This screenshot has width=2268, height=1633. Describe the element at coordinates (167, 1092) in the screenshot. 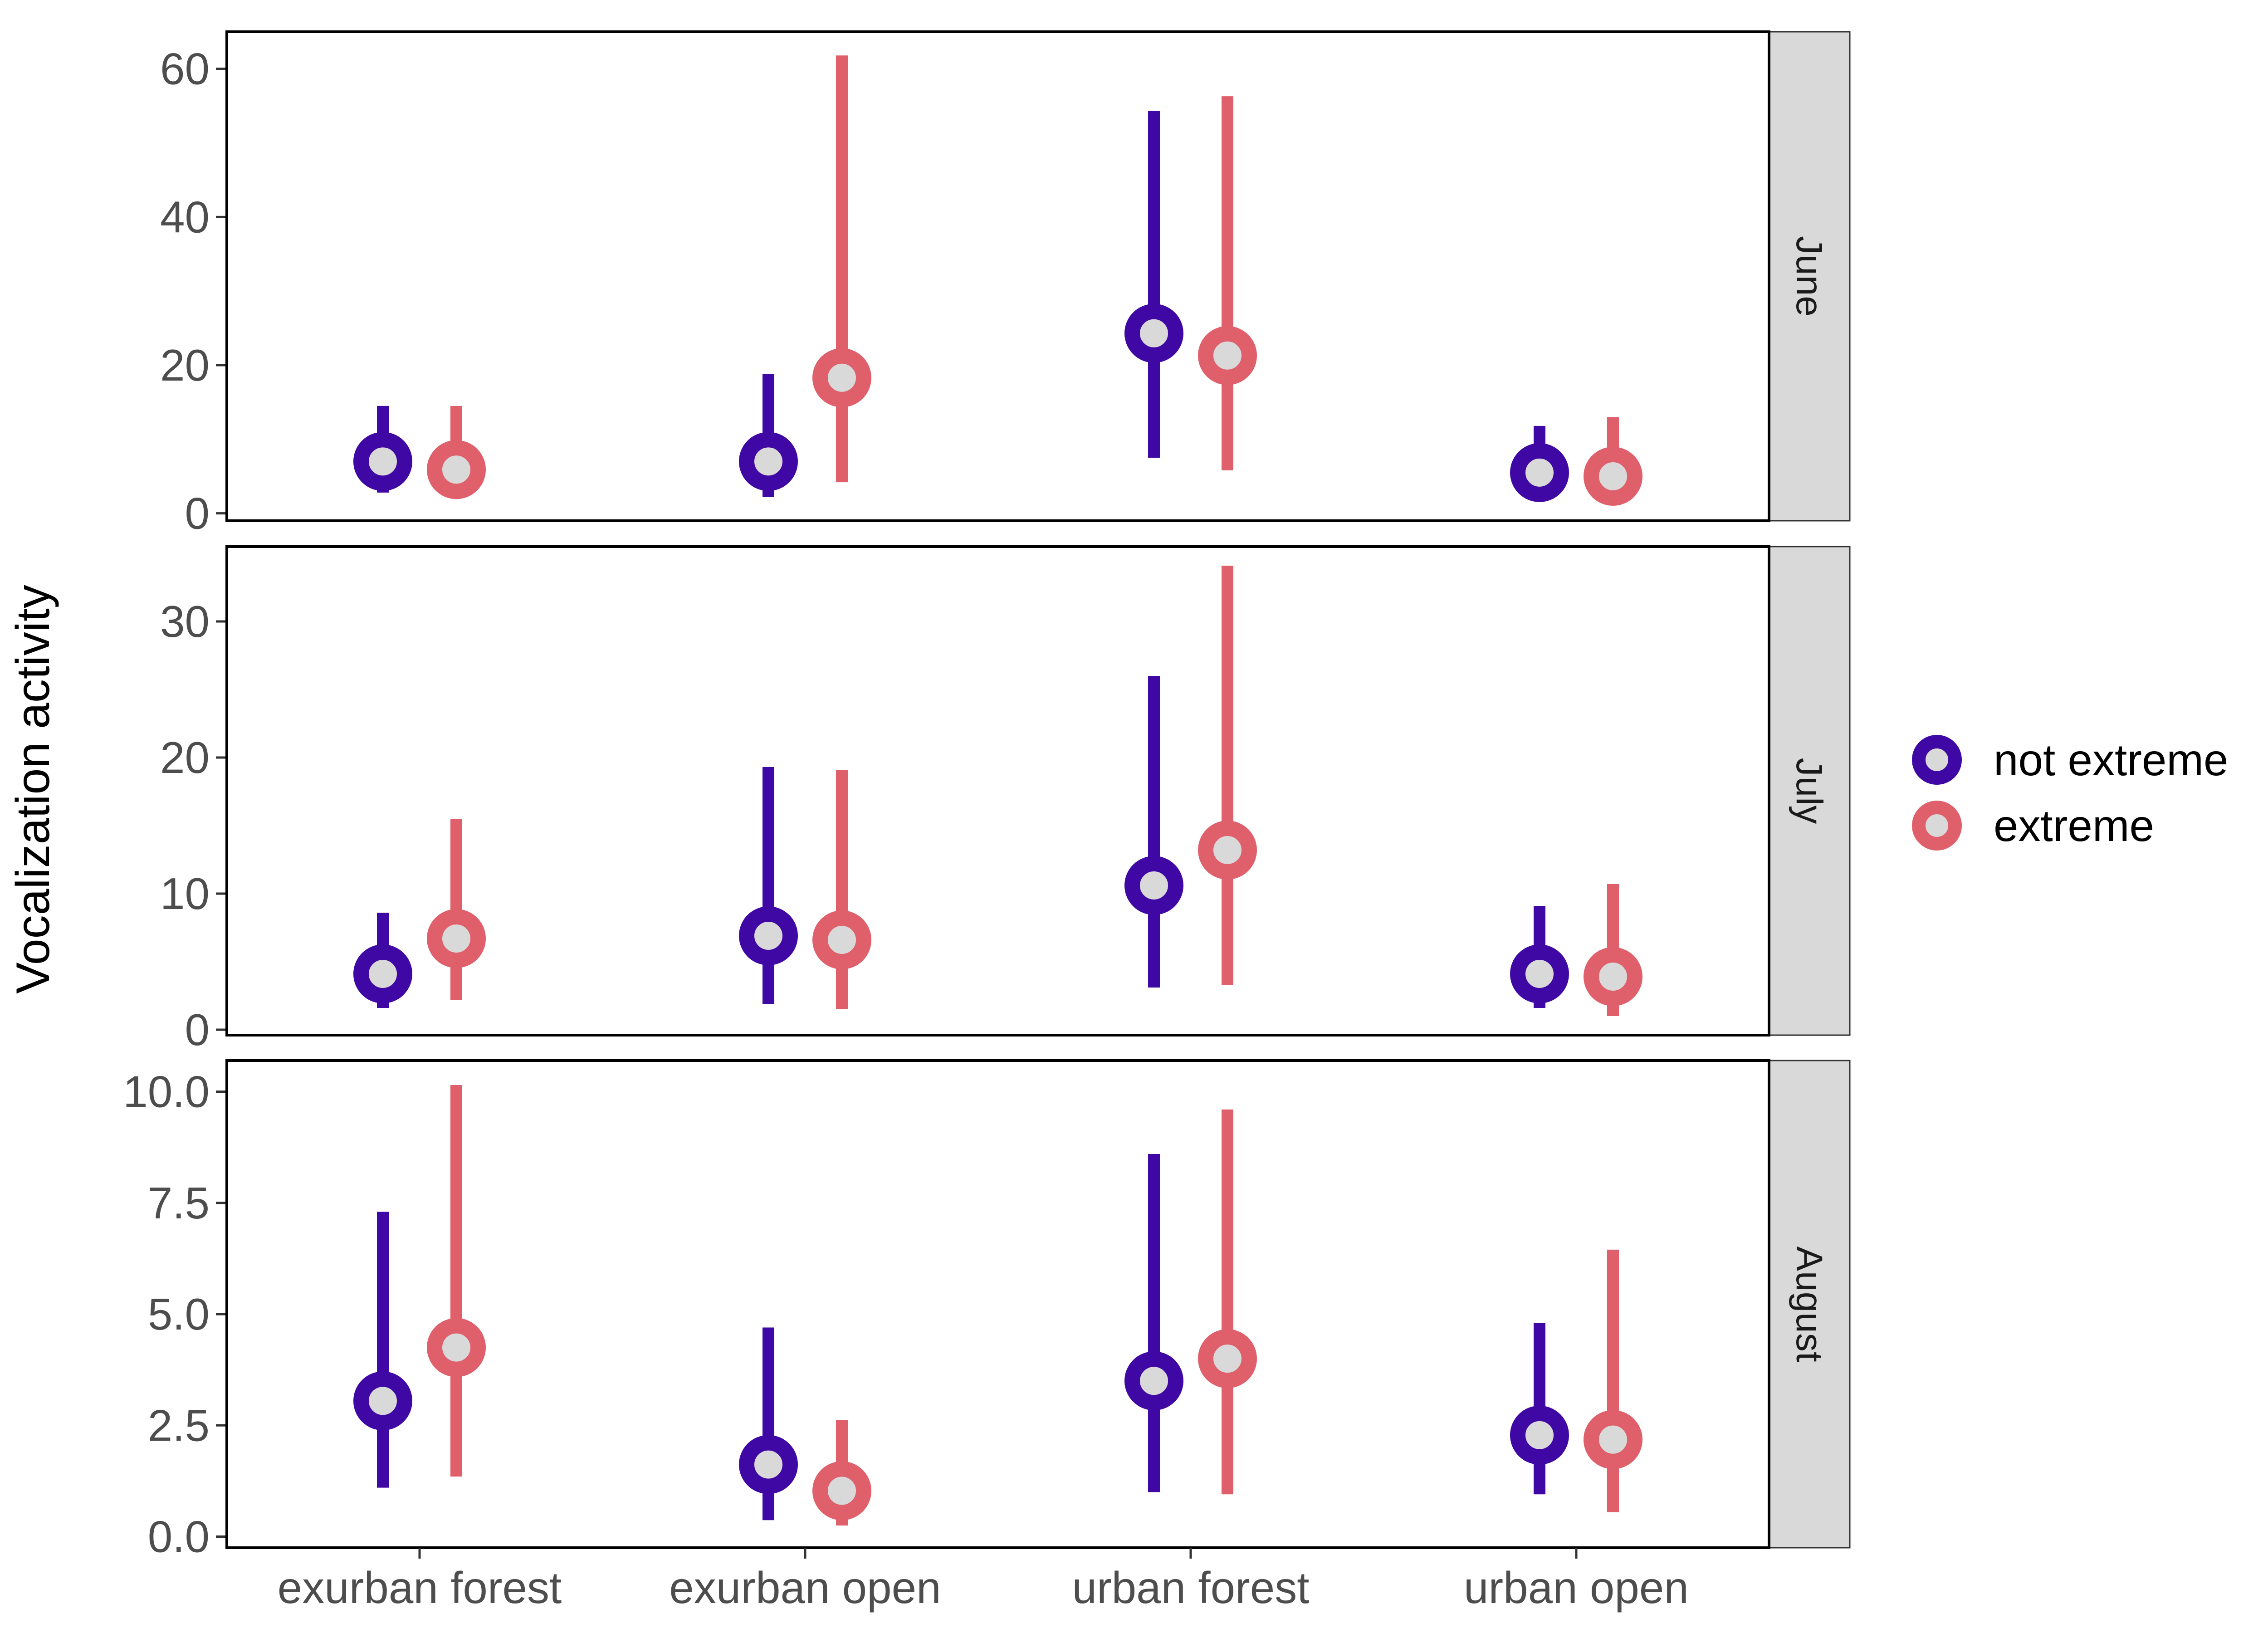

I see `y-tick-label: 10.0` at that location.